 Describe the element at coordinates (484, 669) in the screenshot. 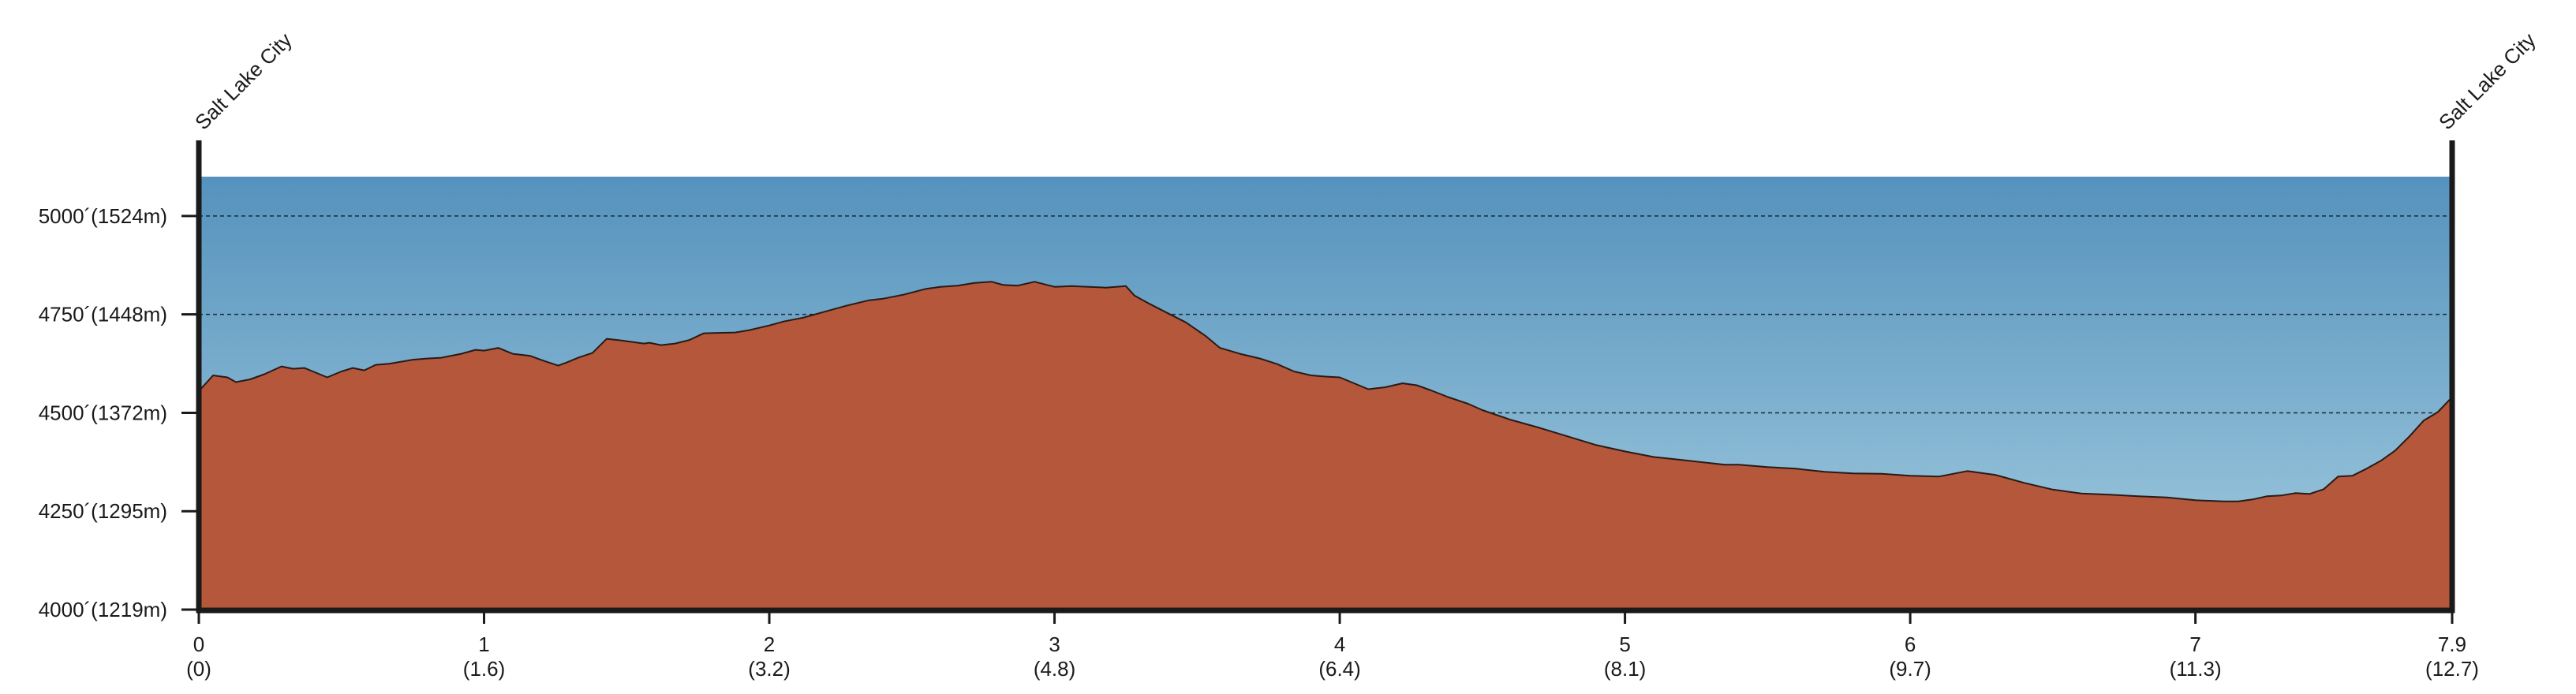

I see `x-tick-label-km: (1.6)` at that location.